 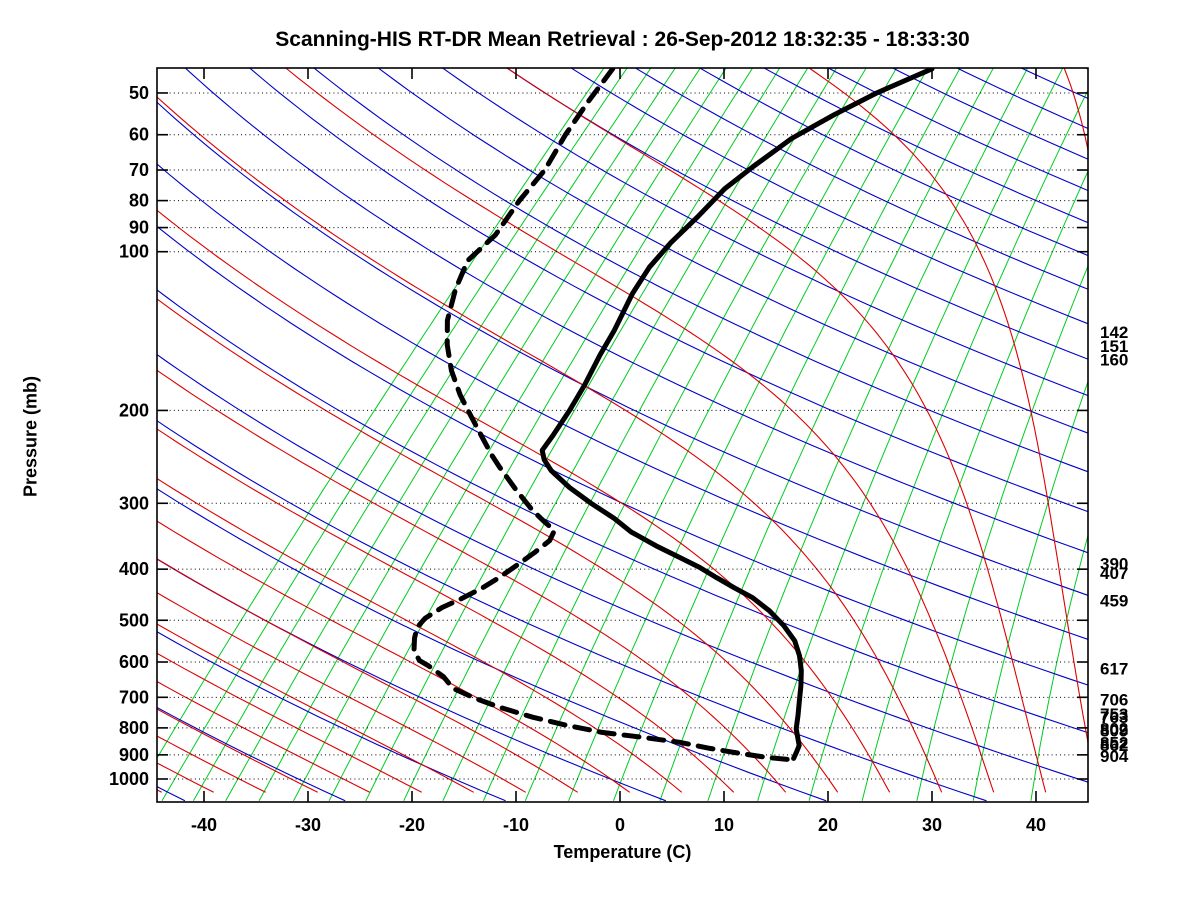 I want to click on y-tick-label: 70, so click(x=139, y=170).